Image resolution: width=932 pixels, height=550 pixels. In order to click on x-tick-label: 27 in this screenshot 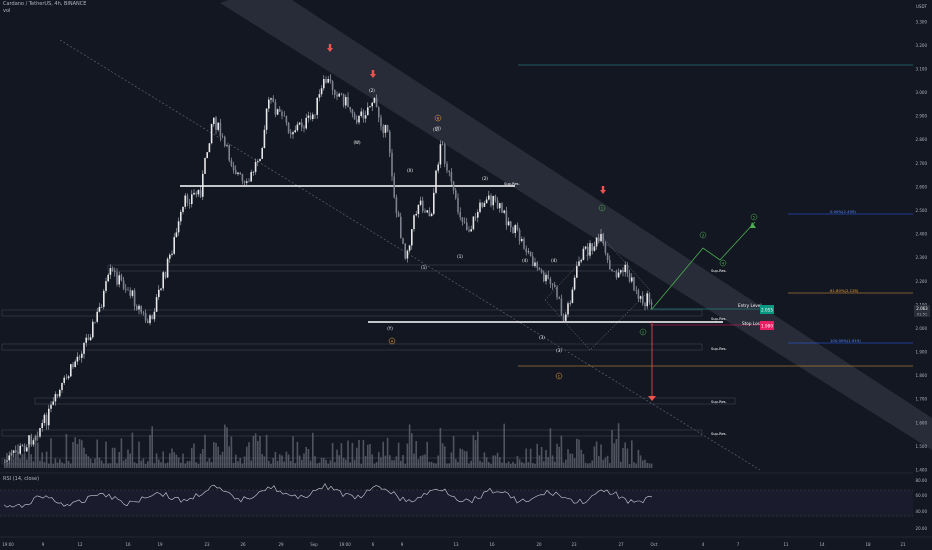, I will do `click(621, 544)`.